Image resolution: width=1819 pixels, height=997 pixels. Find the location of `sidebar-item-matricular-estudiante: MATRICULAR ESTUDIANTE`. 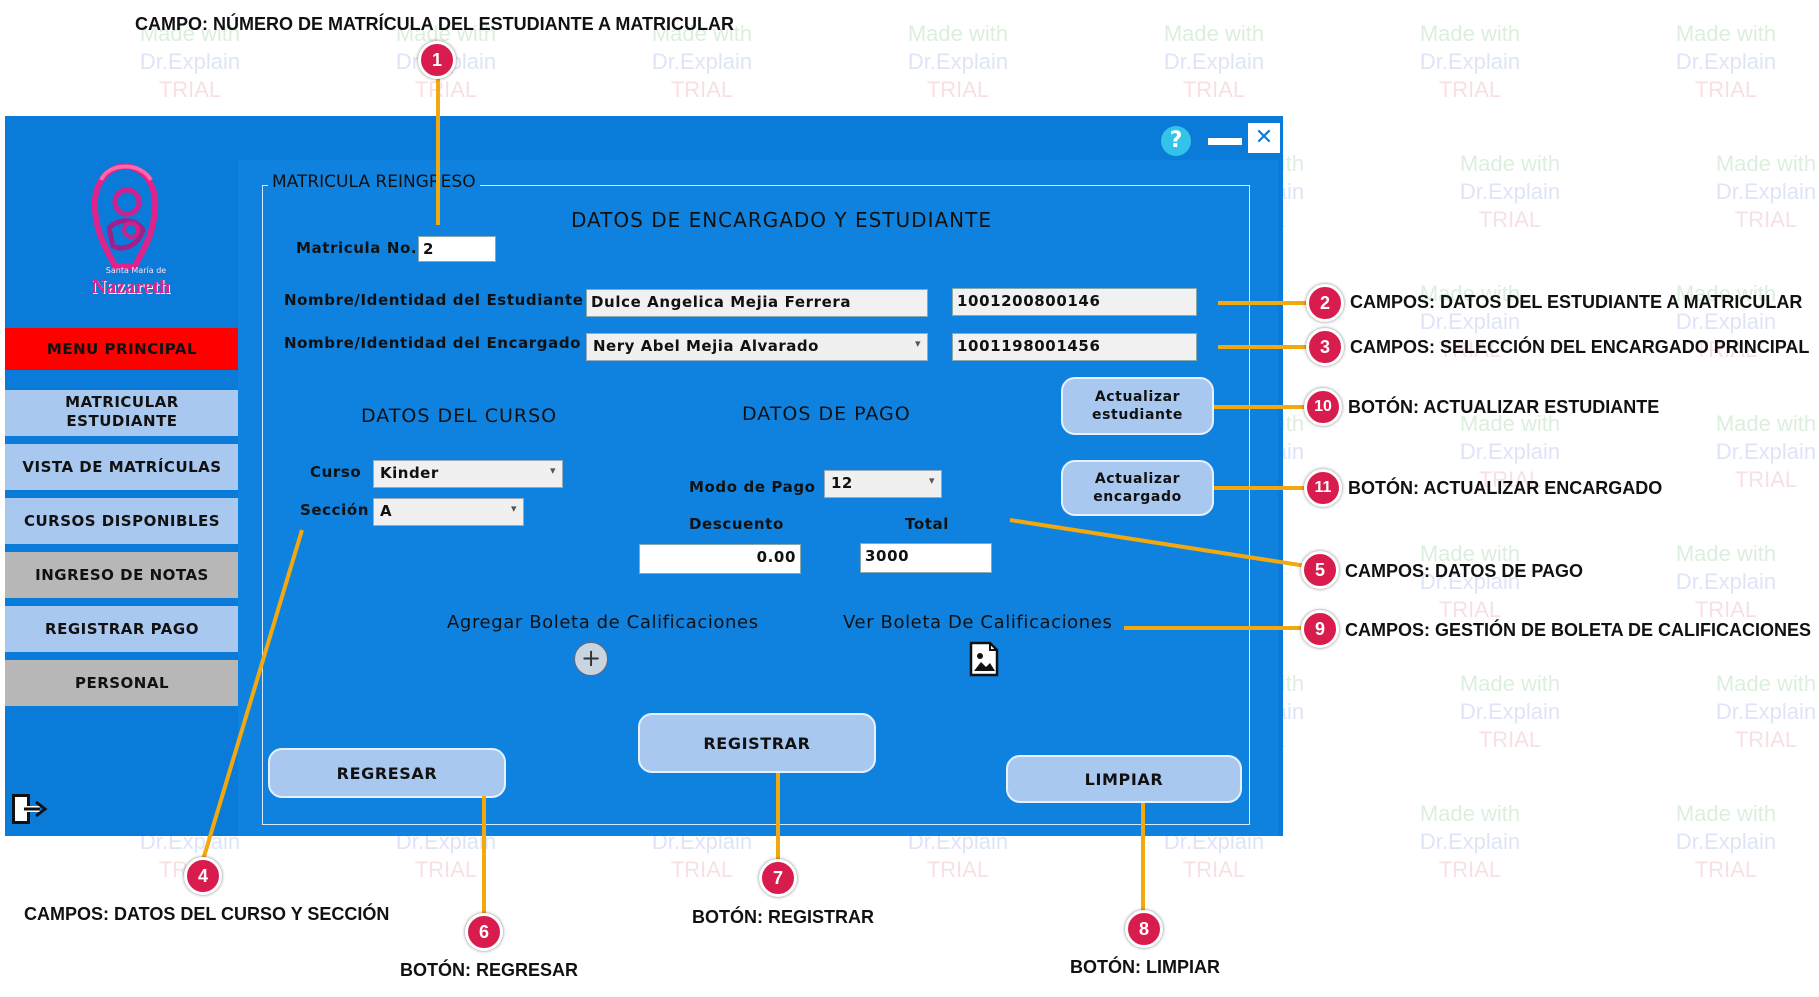

sidebar-item-matricular-estudiante: MATRICULAR ESTUDIANTE is located at coordinates (122, 413).